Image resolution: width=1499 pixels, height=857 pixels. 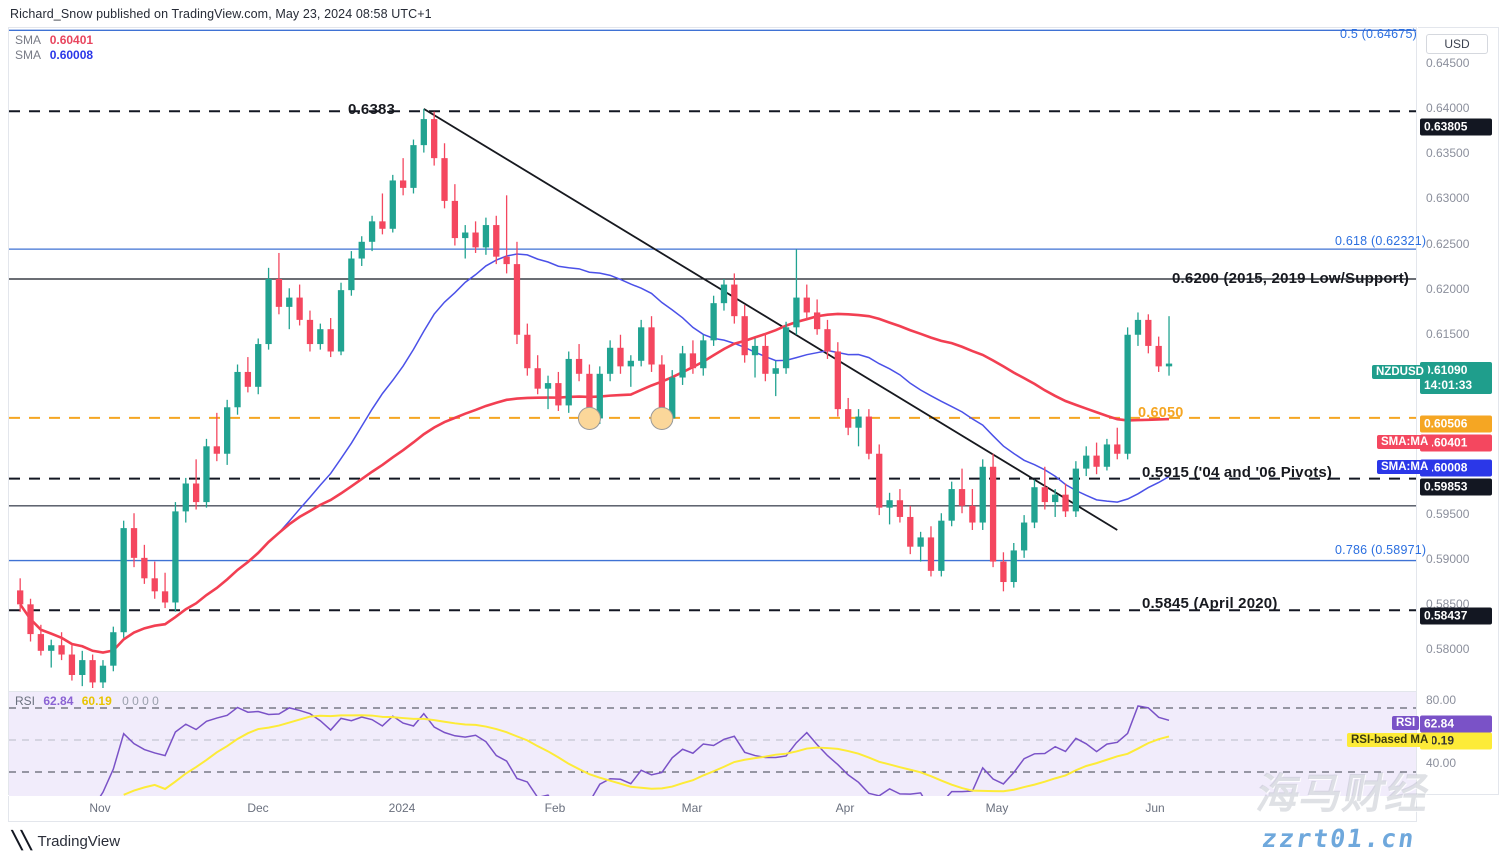 I want to click on rsi-legend-zeros: 0 0 0 0, so click(x=140, y=701).